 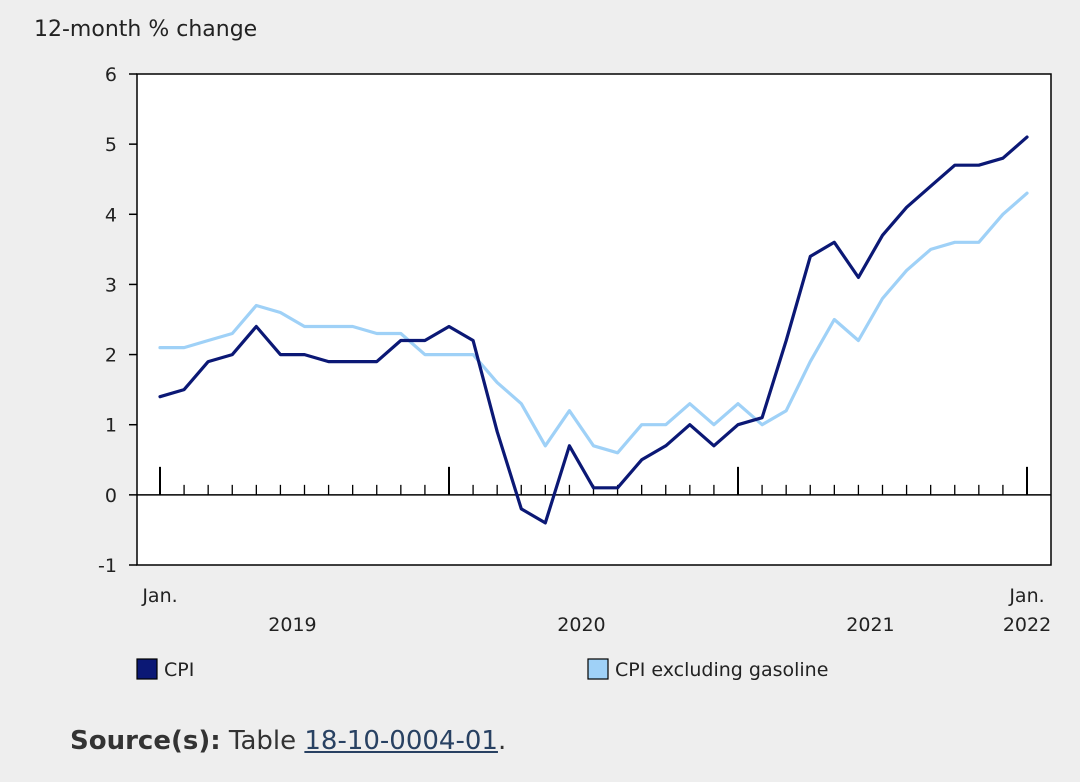 What do you see at coordinates (111, 75) in the screenshot?
I see `y-tick-label: 6` at bounding box center [111, 75].